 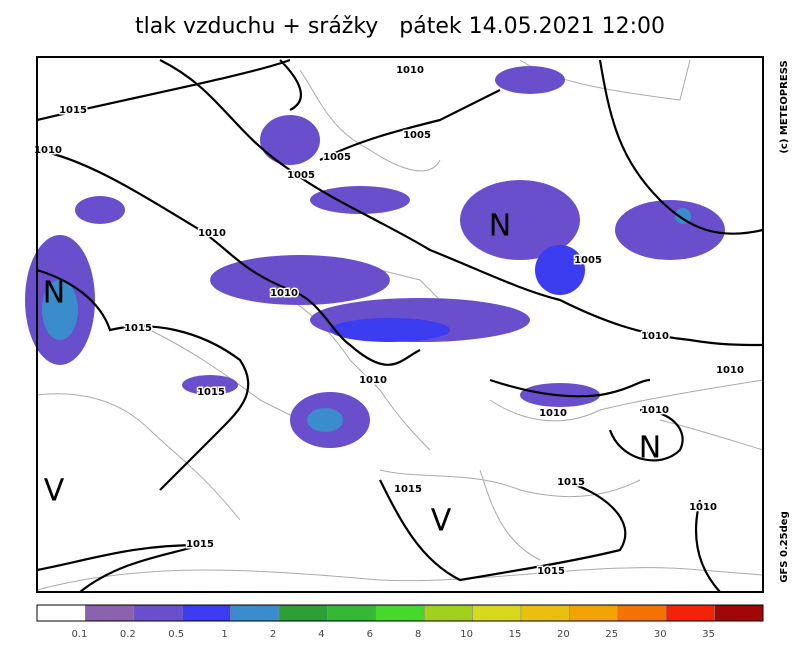 I want to click on model-label: GFS 0.25deg, so click(x=784, y=547).